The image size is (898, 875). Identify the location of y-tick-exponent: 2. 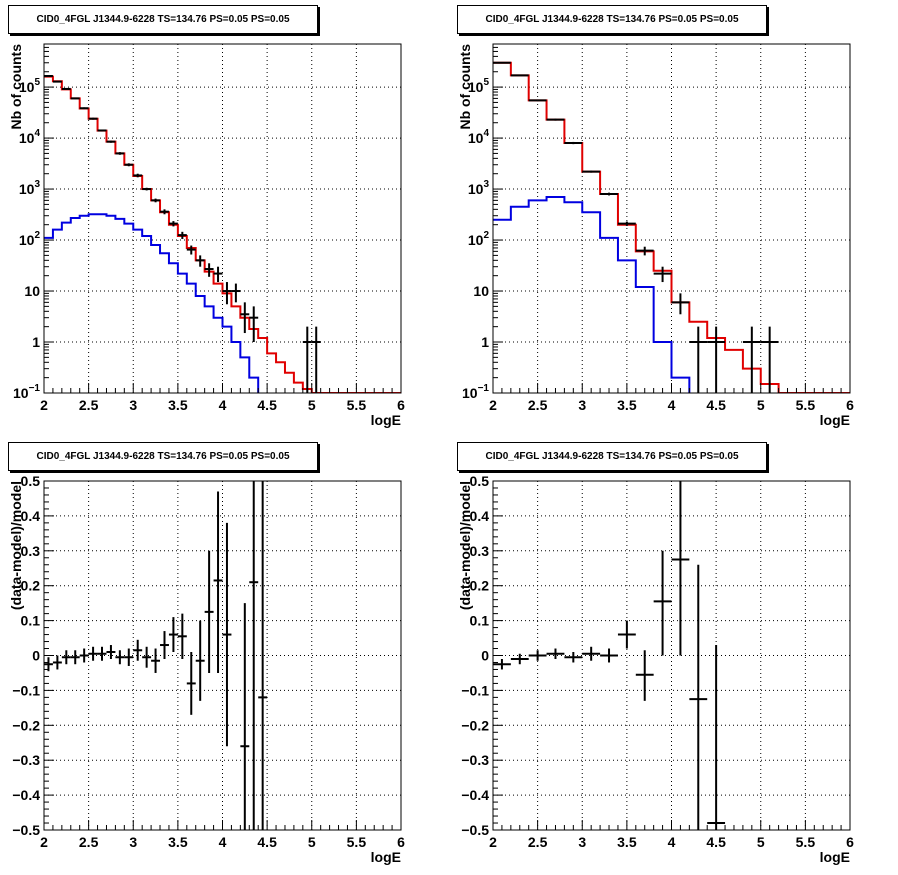
(486, 235).